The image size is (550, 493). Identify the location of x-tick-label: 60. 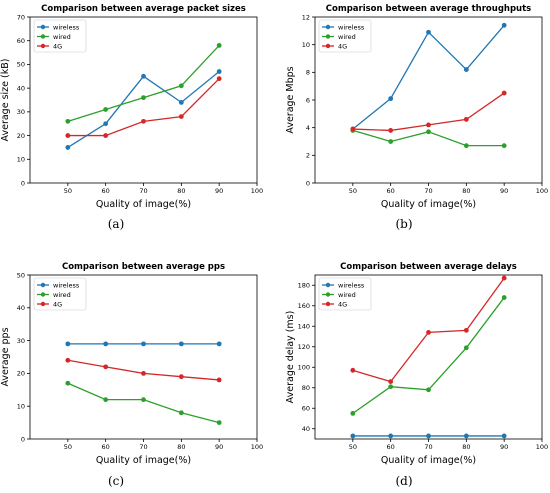
(391, 447).